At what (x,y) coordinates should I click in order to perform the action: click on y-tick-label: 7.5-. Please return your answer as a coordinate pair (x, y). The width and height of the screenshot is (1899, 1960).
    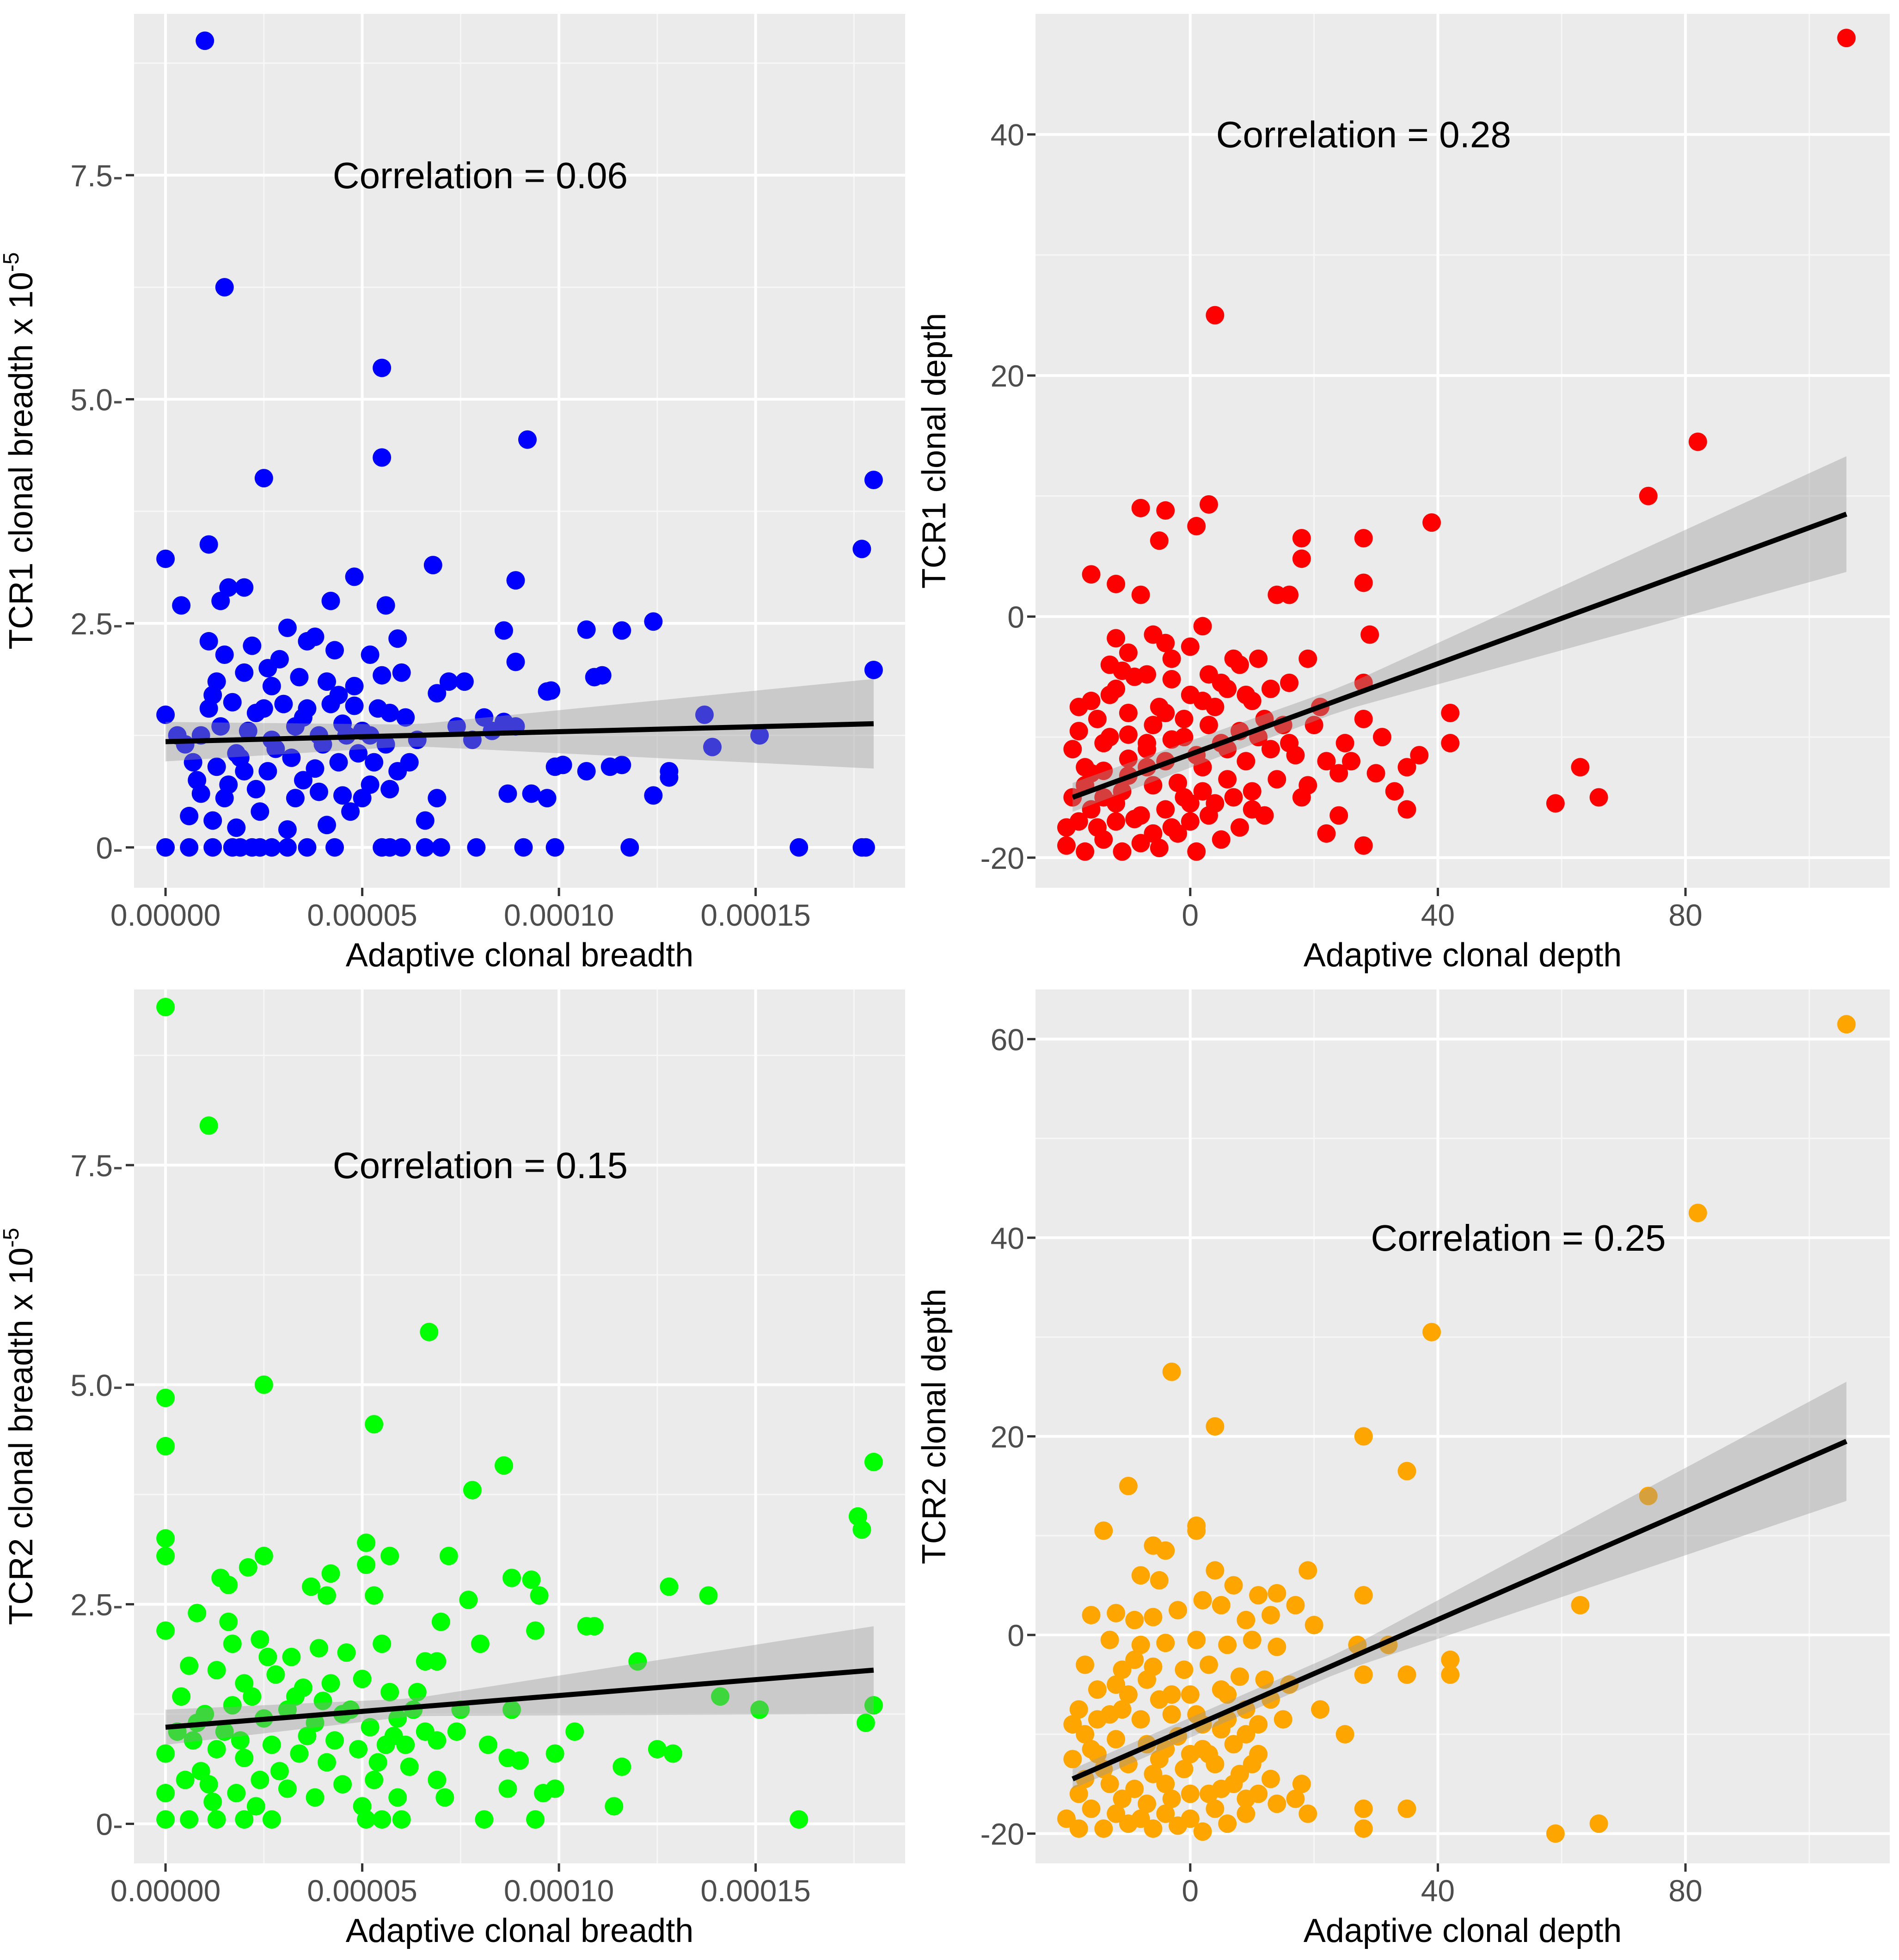
    Looking at the image, I should click on (96, 176).